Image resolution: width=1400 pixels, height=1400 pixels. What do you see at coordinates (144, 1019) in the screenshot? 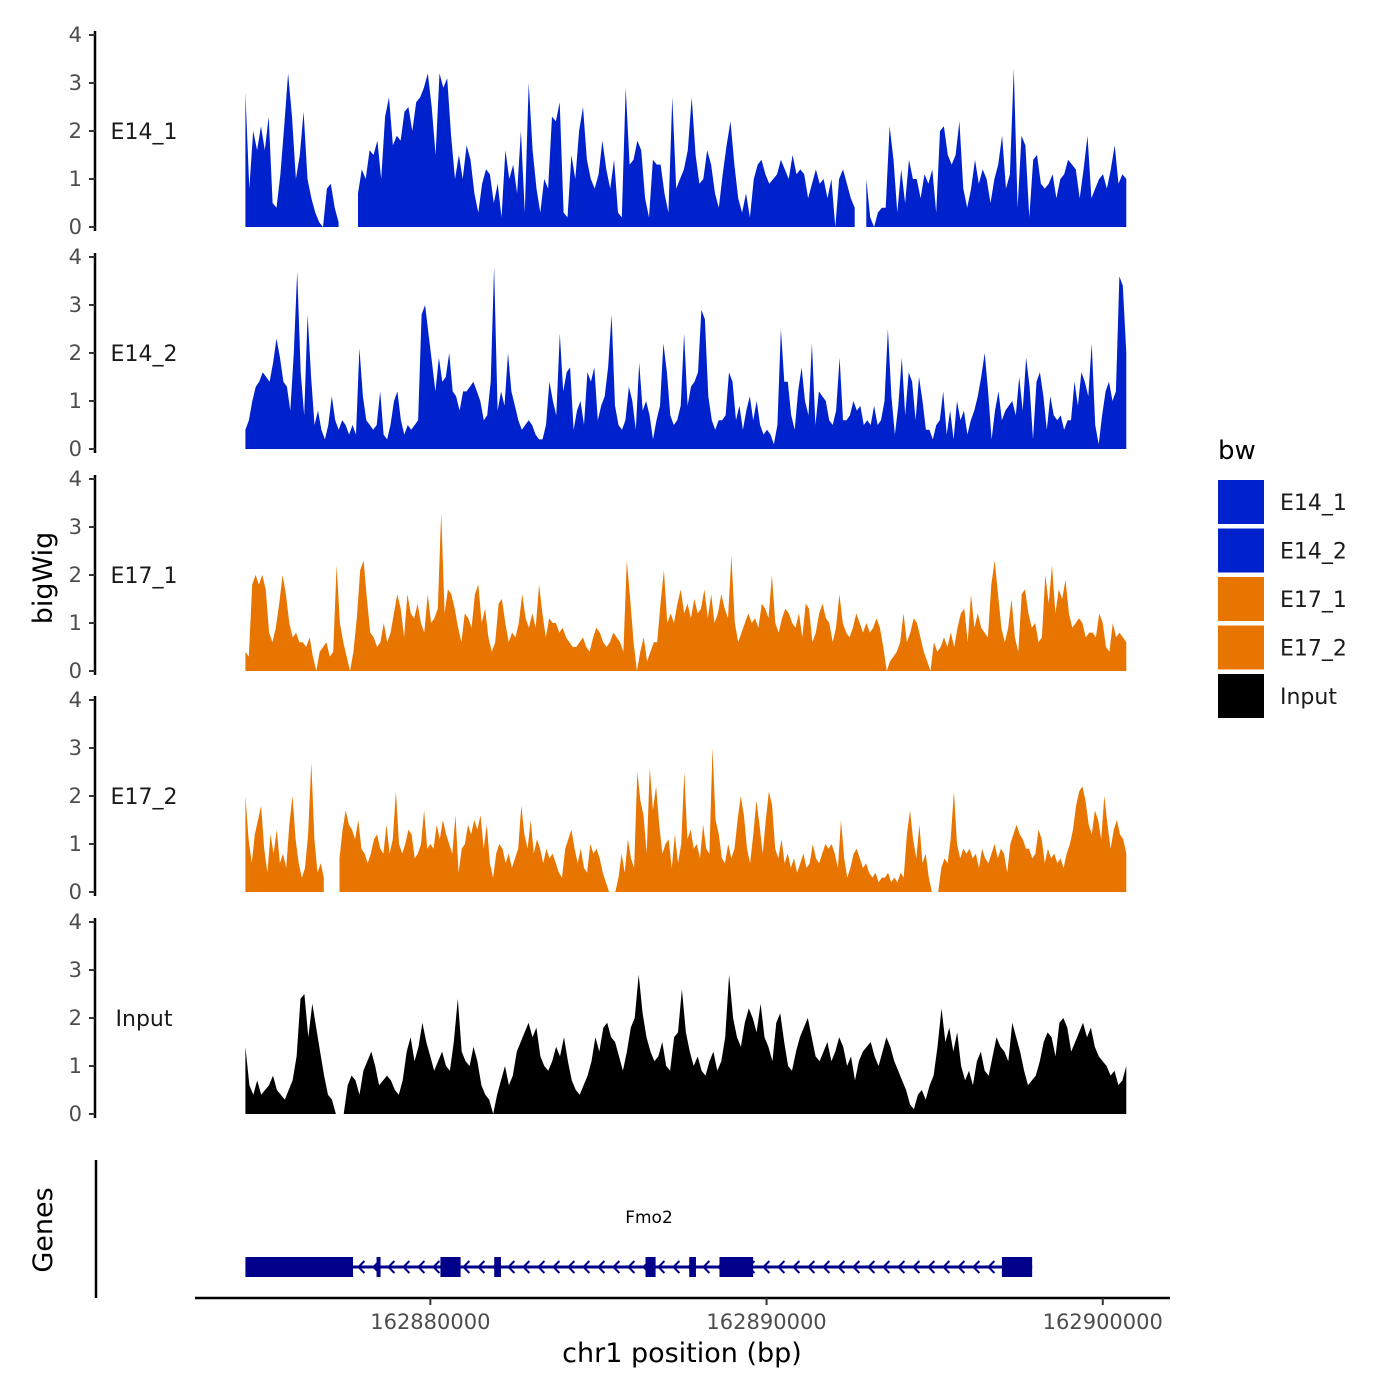
I see `track-label-input: Input` at bounding box center [144, 1019].